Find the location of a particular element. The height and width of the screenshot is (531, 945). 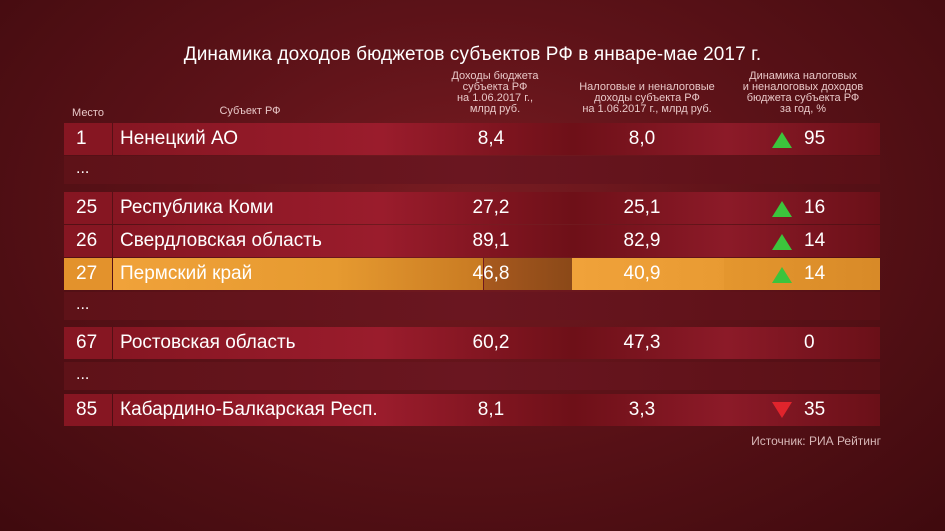

dynamics-cell: 16 is located at coordinates (815, 207).